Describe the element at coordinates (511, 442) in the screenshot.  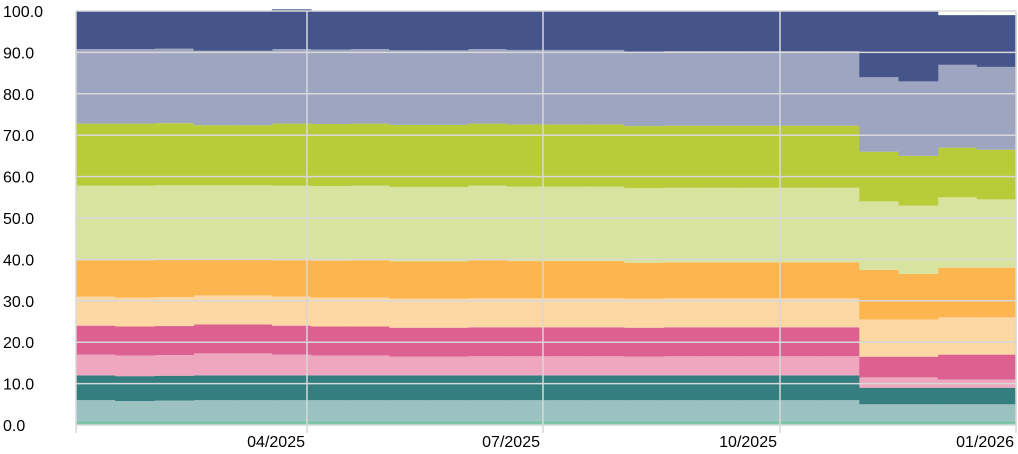
I see `x-tick-label: 07/2025` at that location.